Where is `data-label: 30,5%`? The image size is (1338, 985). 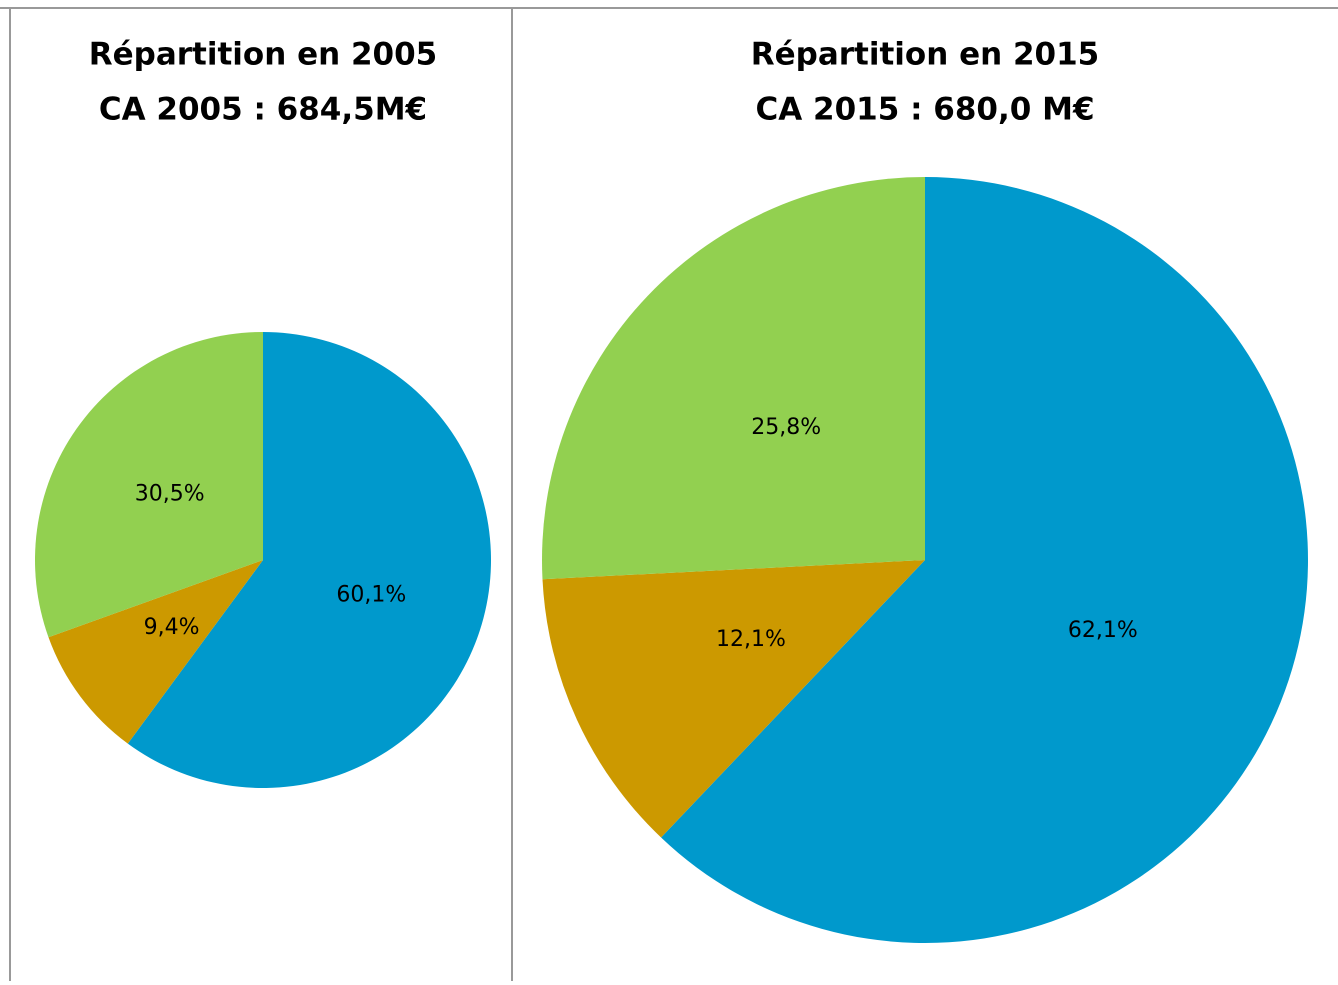
data-label: 30,5% is located at coordinates (170, 493).